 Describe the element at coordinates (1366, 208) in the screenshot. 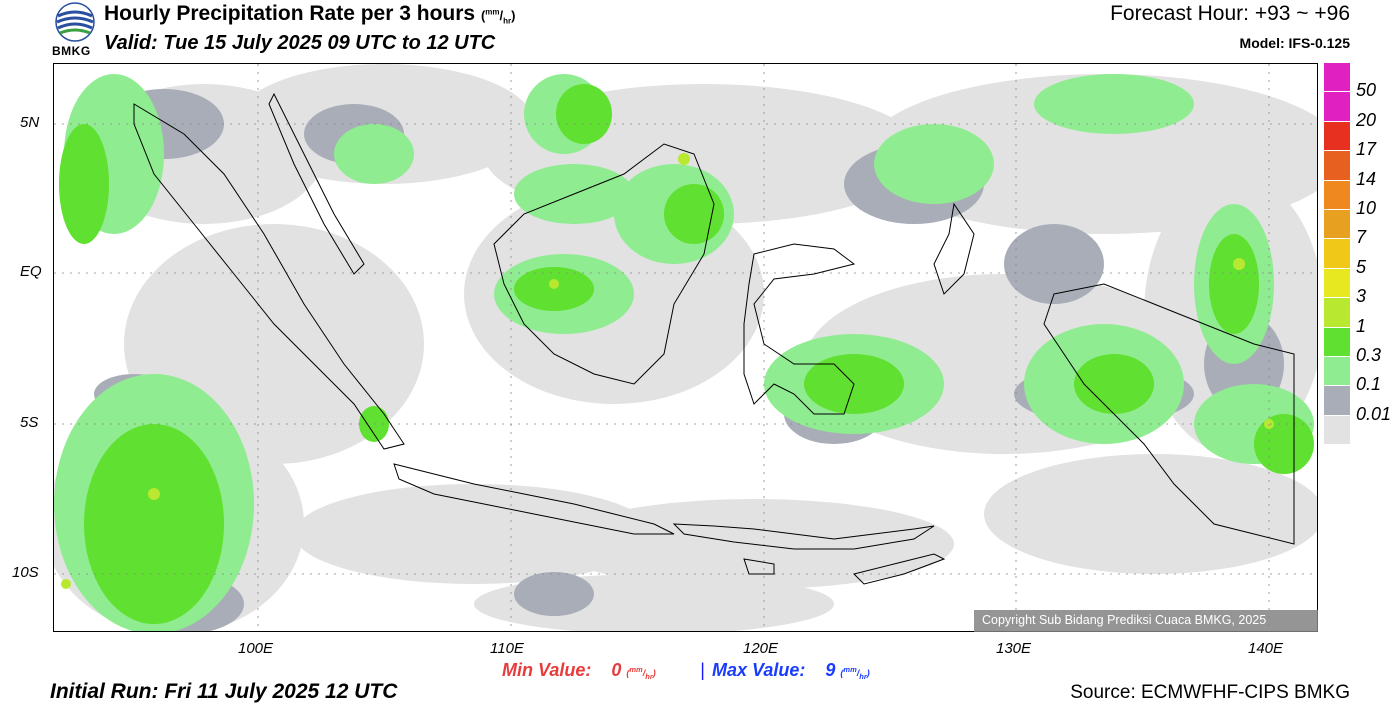

I see `colorbar-label-10: 10` at that location.